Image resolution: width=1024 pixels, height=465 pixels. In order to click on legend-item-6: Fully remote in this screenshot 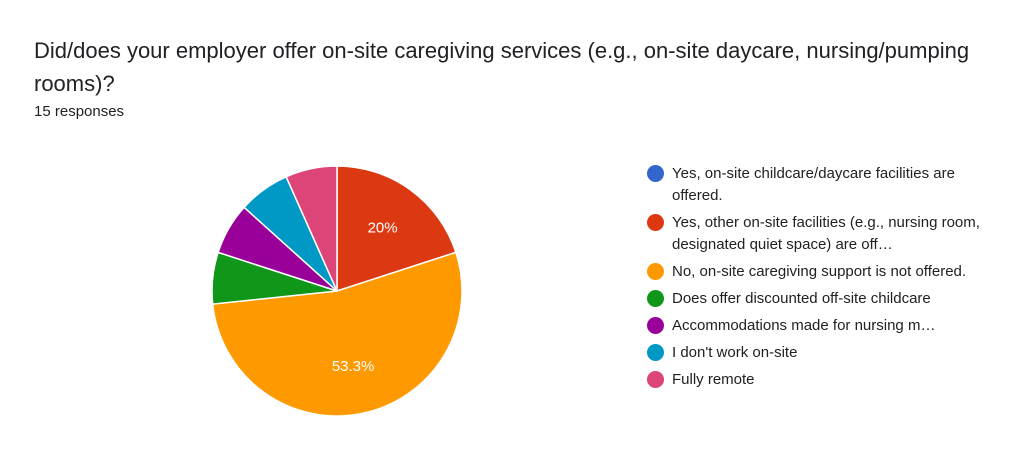, I will do `click(817, 380)`.